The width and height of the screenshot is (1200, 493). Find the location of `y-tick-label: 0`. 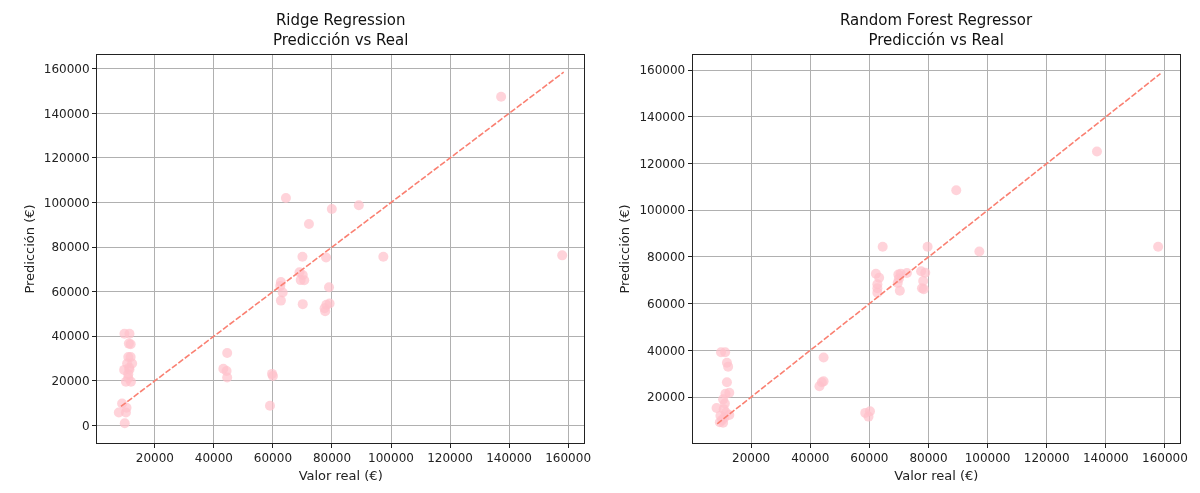

y-tick-label: 0 is located at coordinates (85, 425).